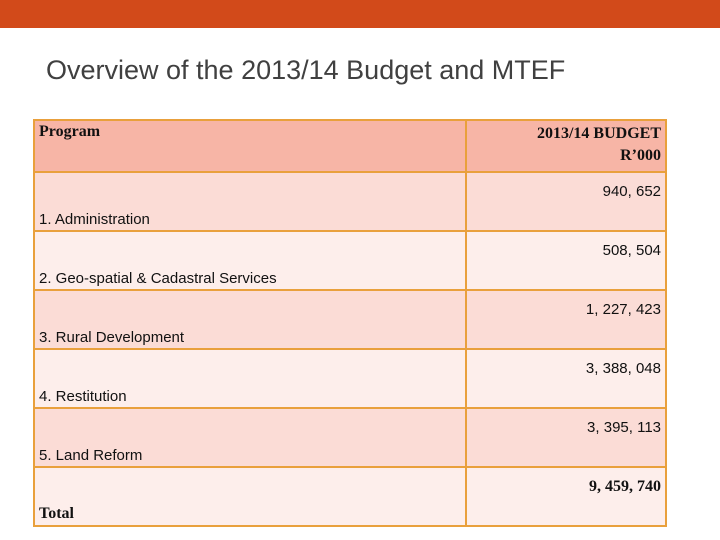 This screenshot has width=720, height=540. What do you see at coordinates (360, 14) in the screenshot?
I see `top-accent-bar` at bounding box center [360, 14].